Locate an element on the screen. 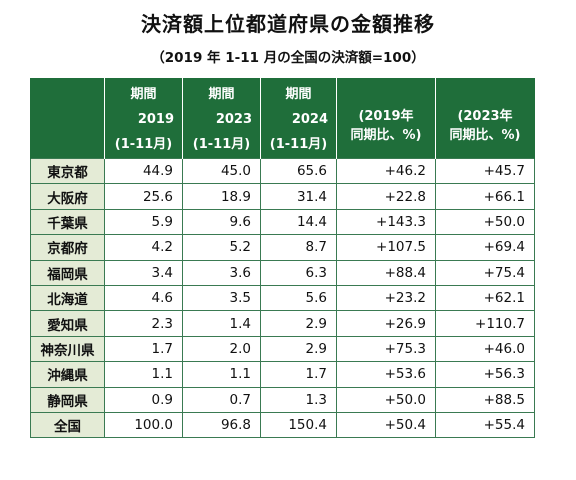  ratio-2023-cell: +50.0 is located at coordinates (485, 222).